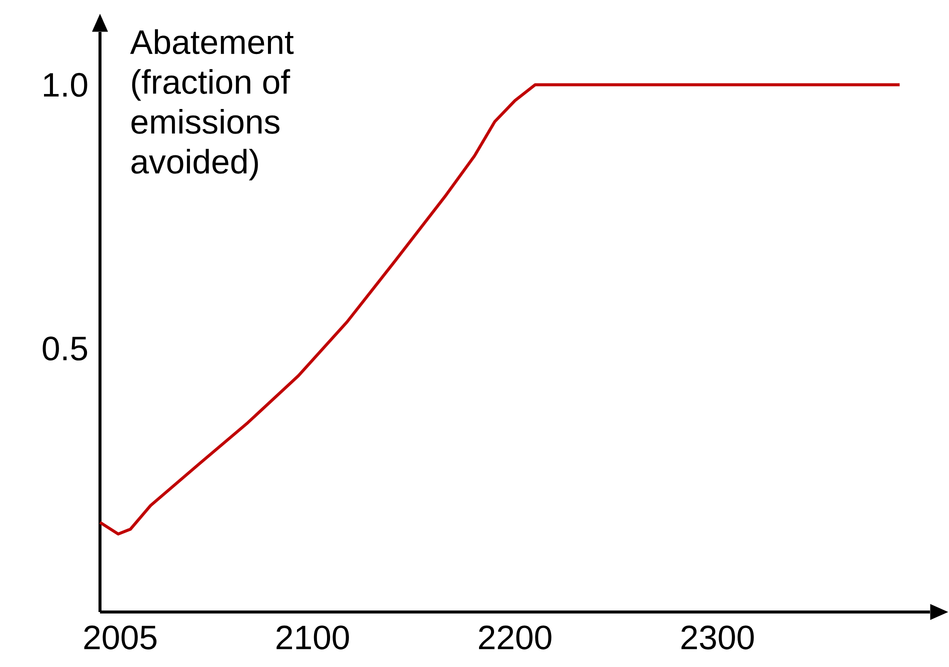 The width and height of the screenshot is (949, 667). I want to click on y-tick-label: 0.5, so click(65, 348).